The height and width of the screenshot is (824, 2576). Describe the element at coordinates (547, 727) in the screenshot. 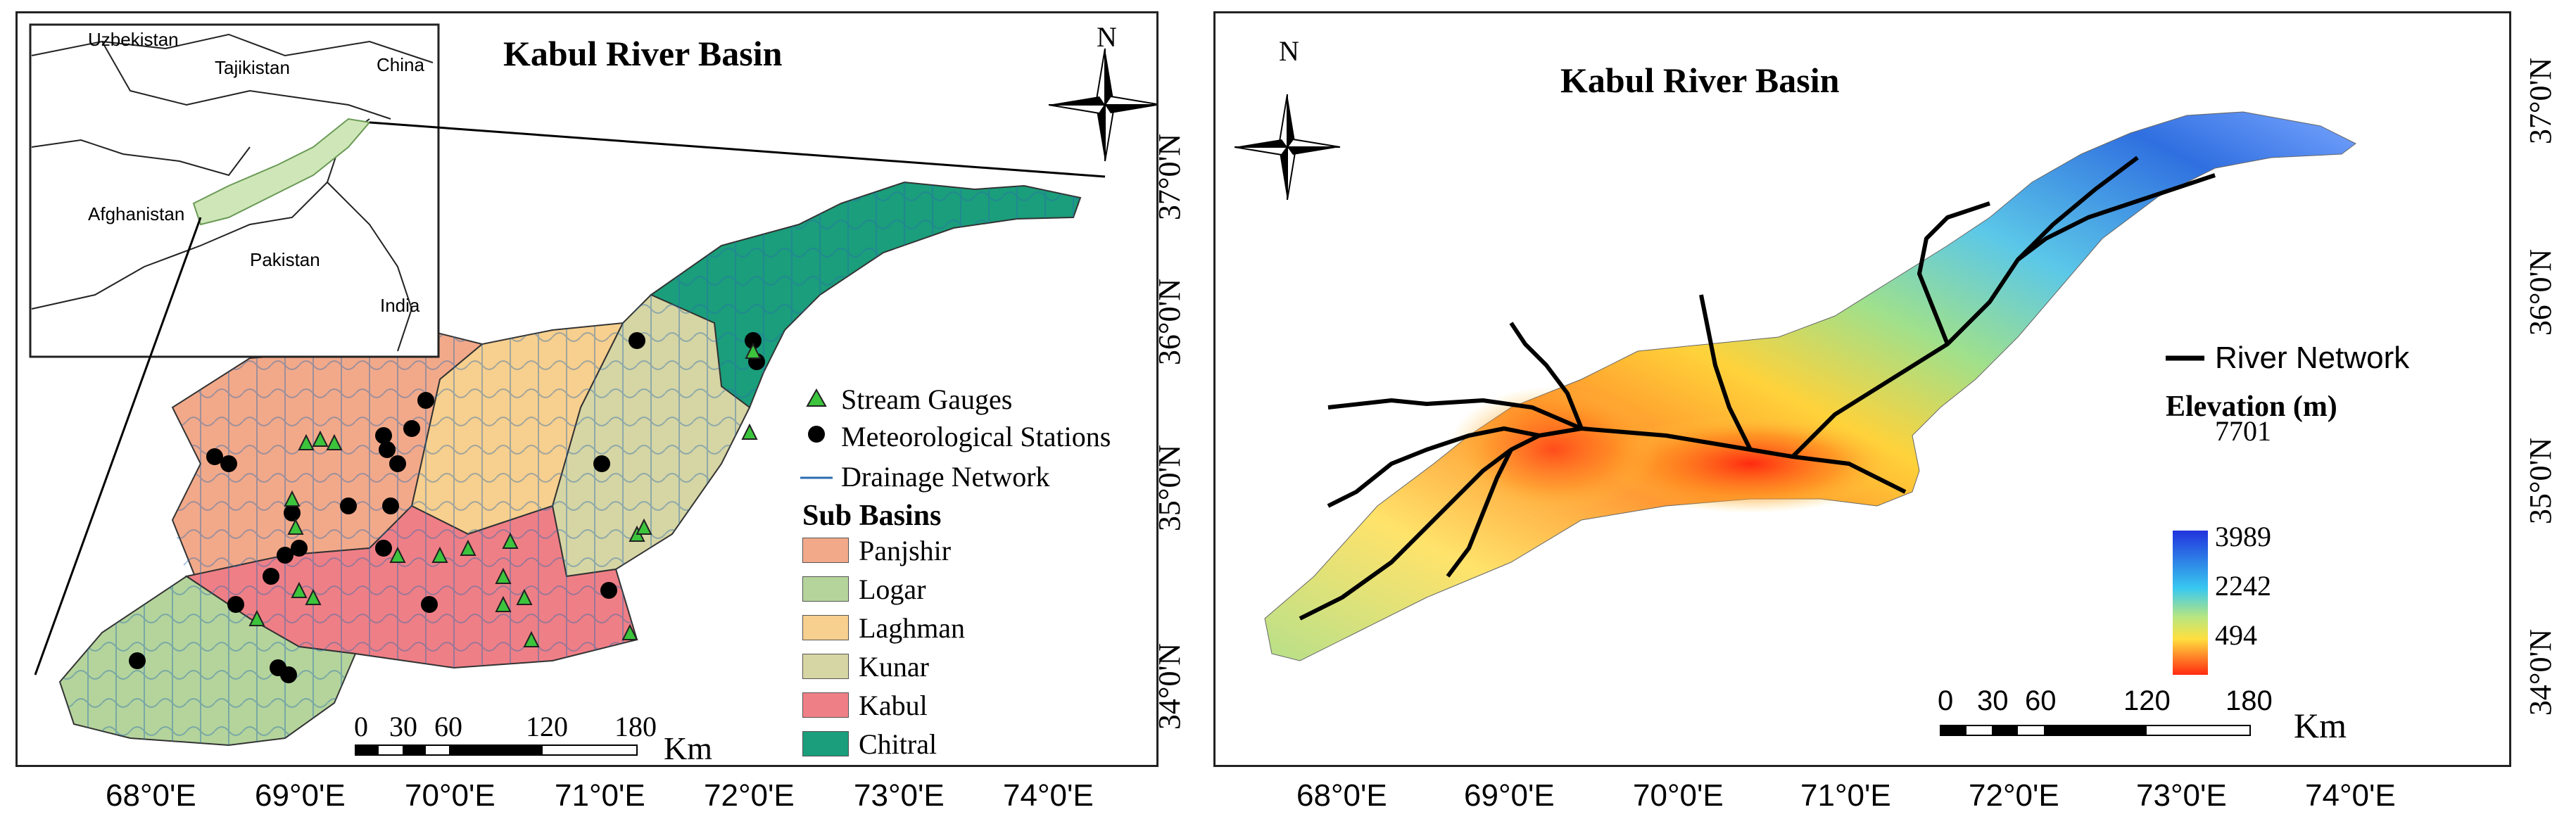

I see `left-scale-120: 120` at that location.